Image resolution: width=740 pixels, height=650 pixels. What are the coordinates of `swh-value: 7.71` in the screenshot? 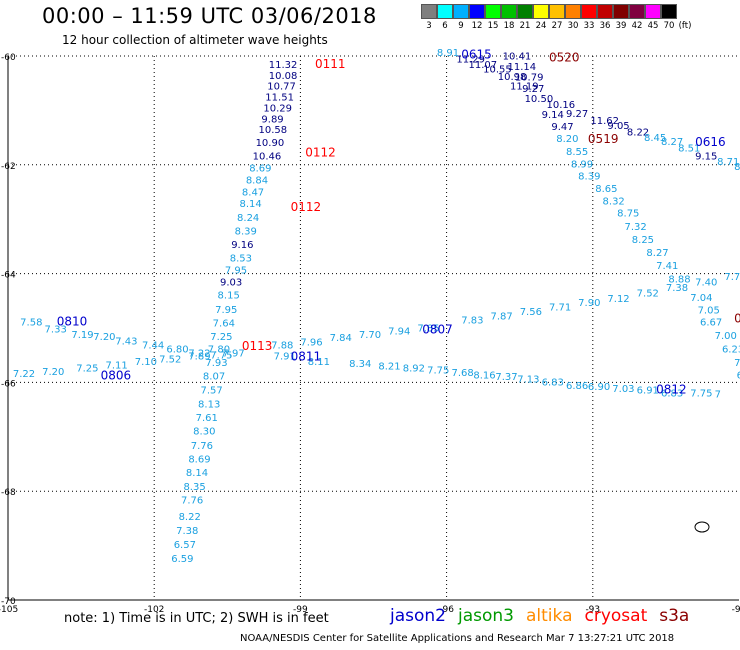 It's located at (560, 308).